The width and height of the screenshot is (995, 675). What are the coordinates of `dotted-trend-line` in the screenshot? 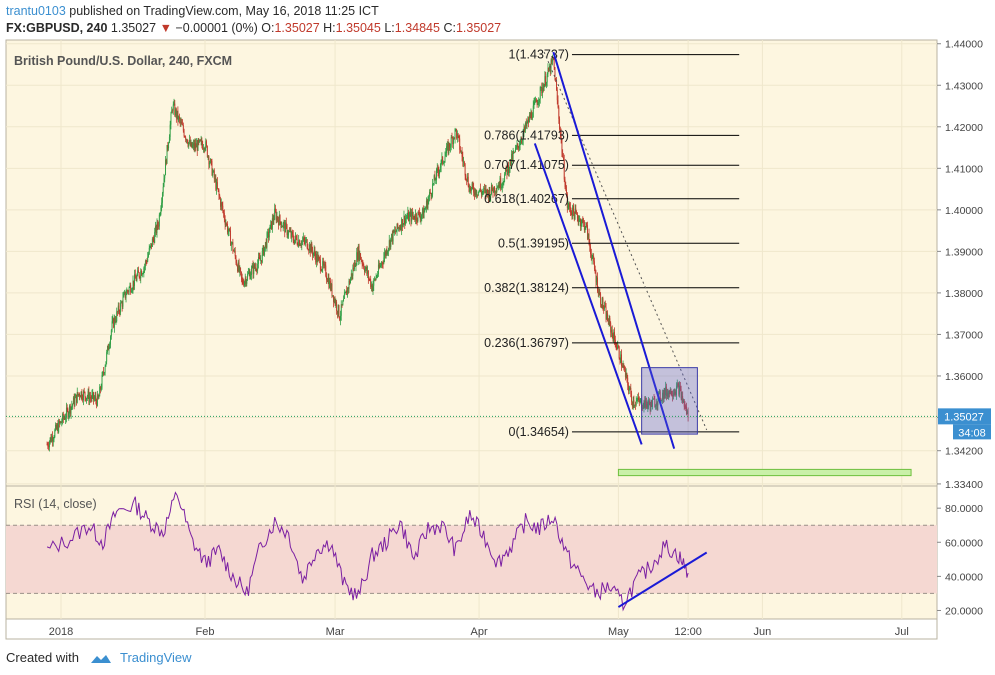 It's located at (625, 241).